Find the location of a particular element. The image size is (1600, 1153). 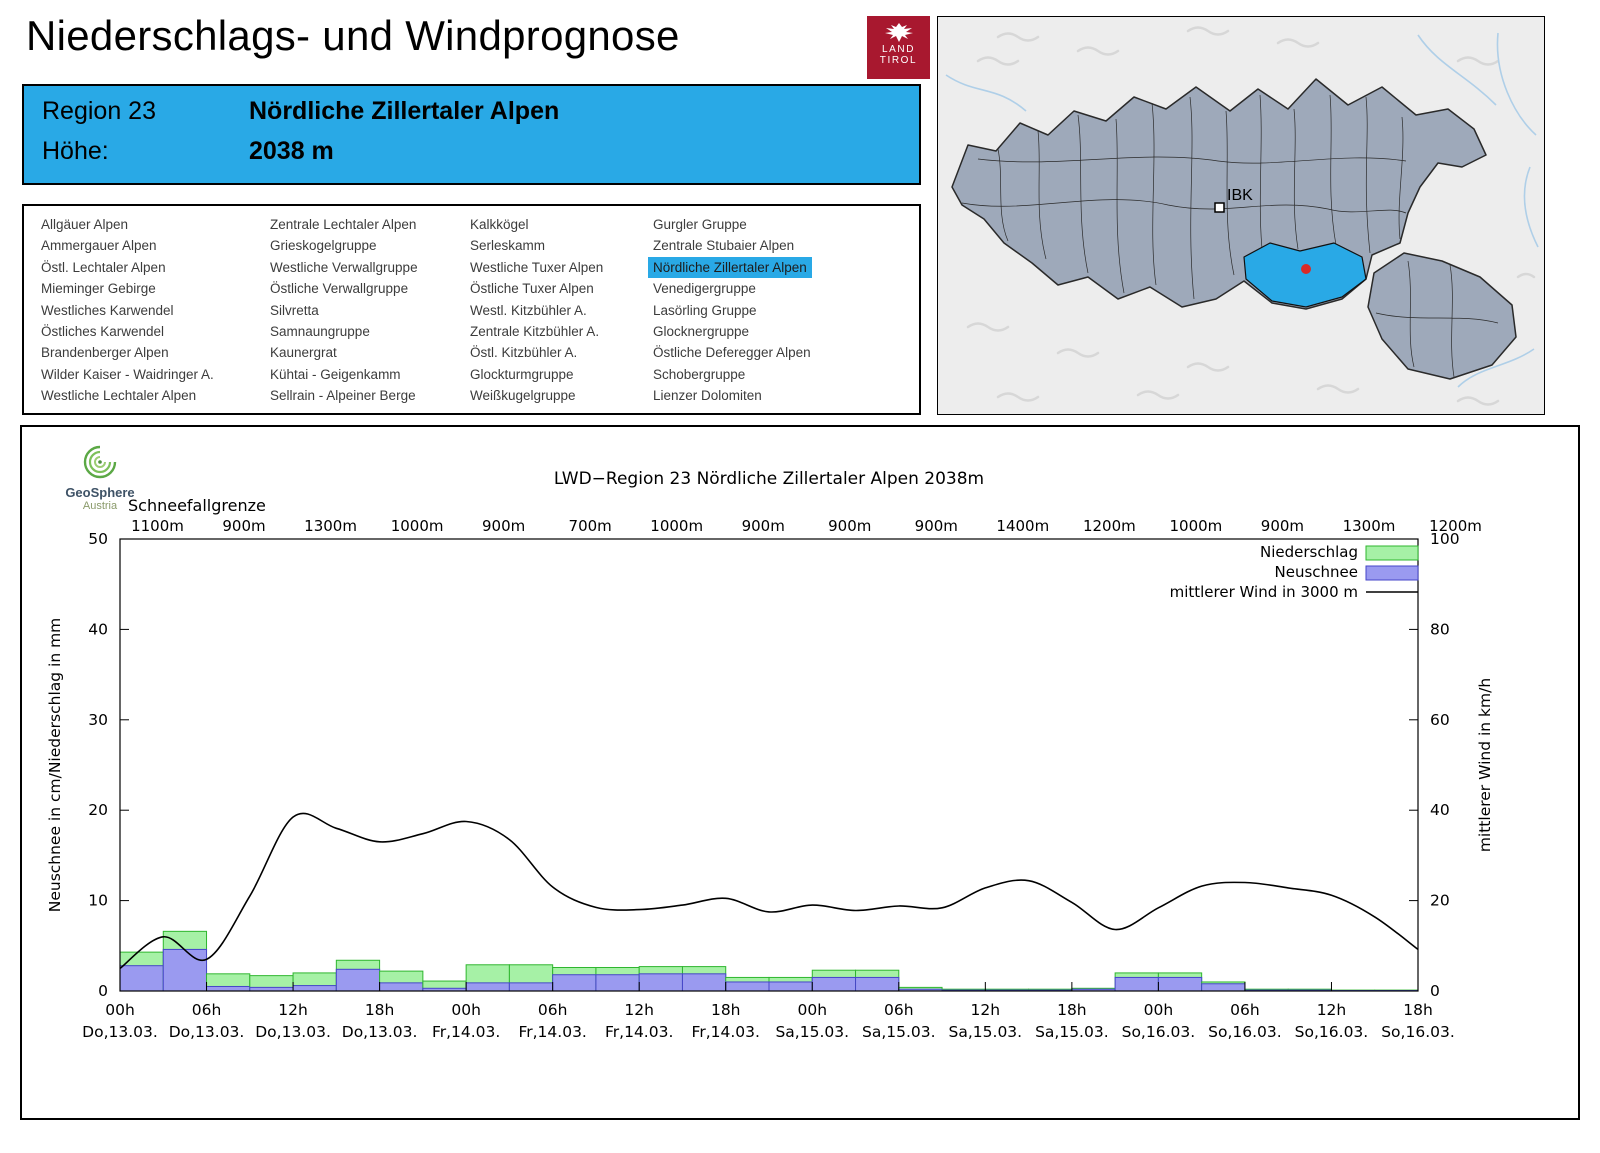

region-list-item: Wilder Kaiser - Waidringer A. is located at coordinates (127, 374).